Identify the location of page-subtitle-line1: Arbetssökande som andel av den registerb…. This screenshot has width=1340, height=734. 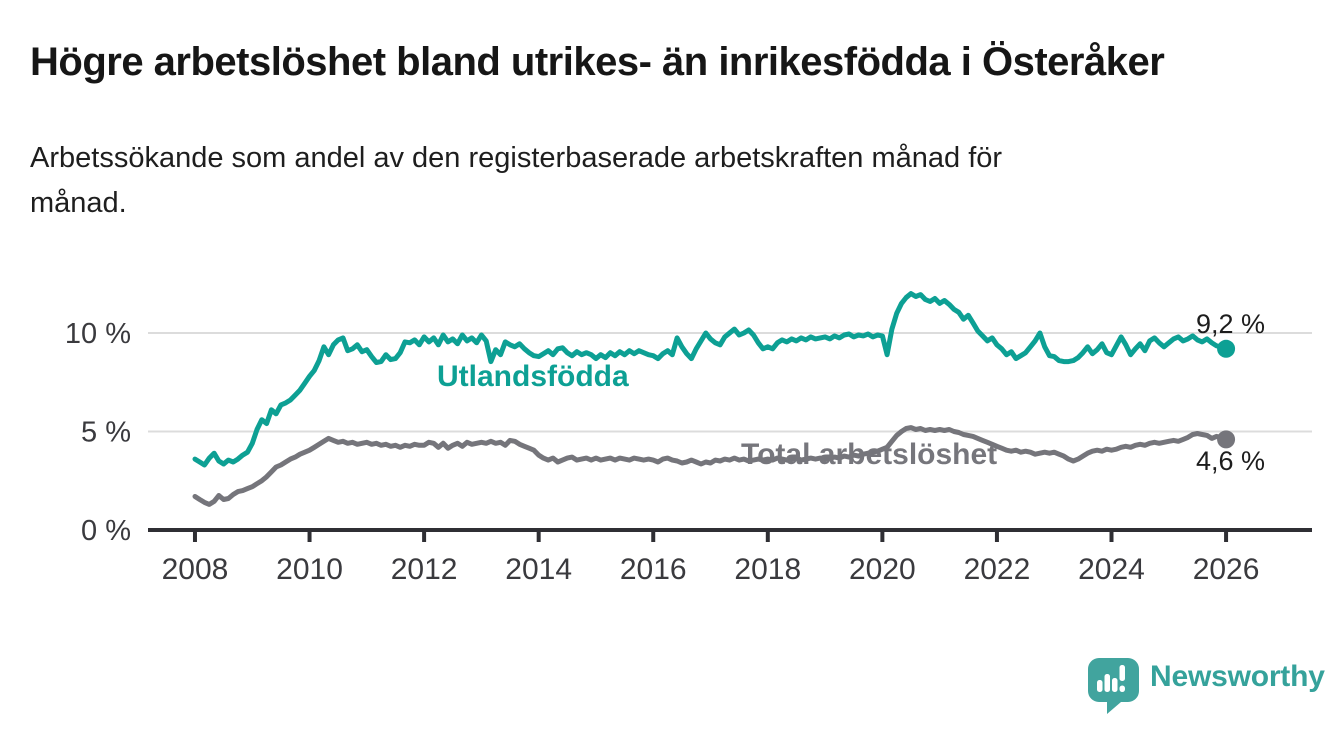
(516, 158).